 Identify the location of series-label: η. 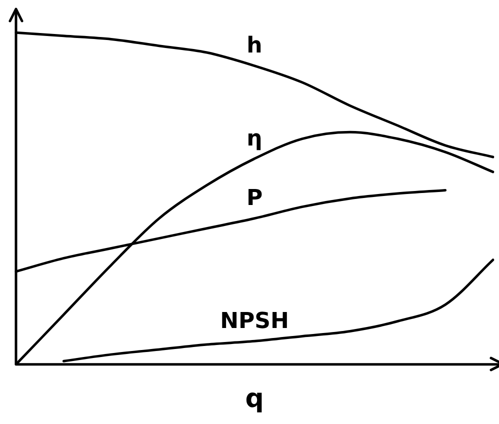
(254, 139).